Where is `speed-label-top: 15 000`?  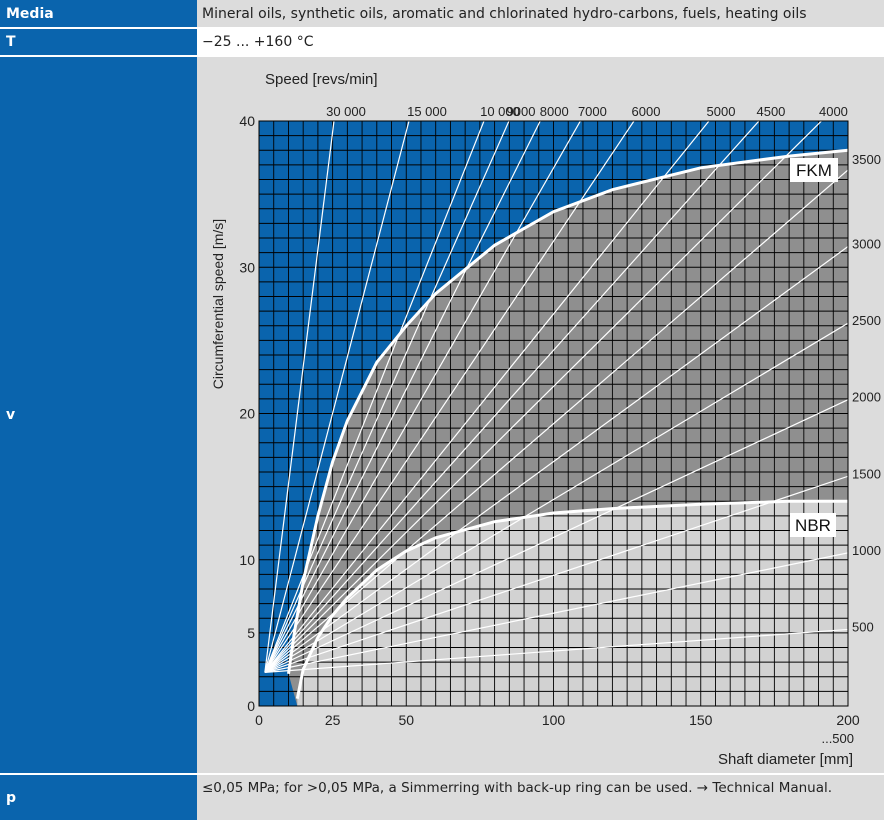 speed-label-top: 15 000 is located at coordinates (427, 111).